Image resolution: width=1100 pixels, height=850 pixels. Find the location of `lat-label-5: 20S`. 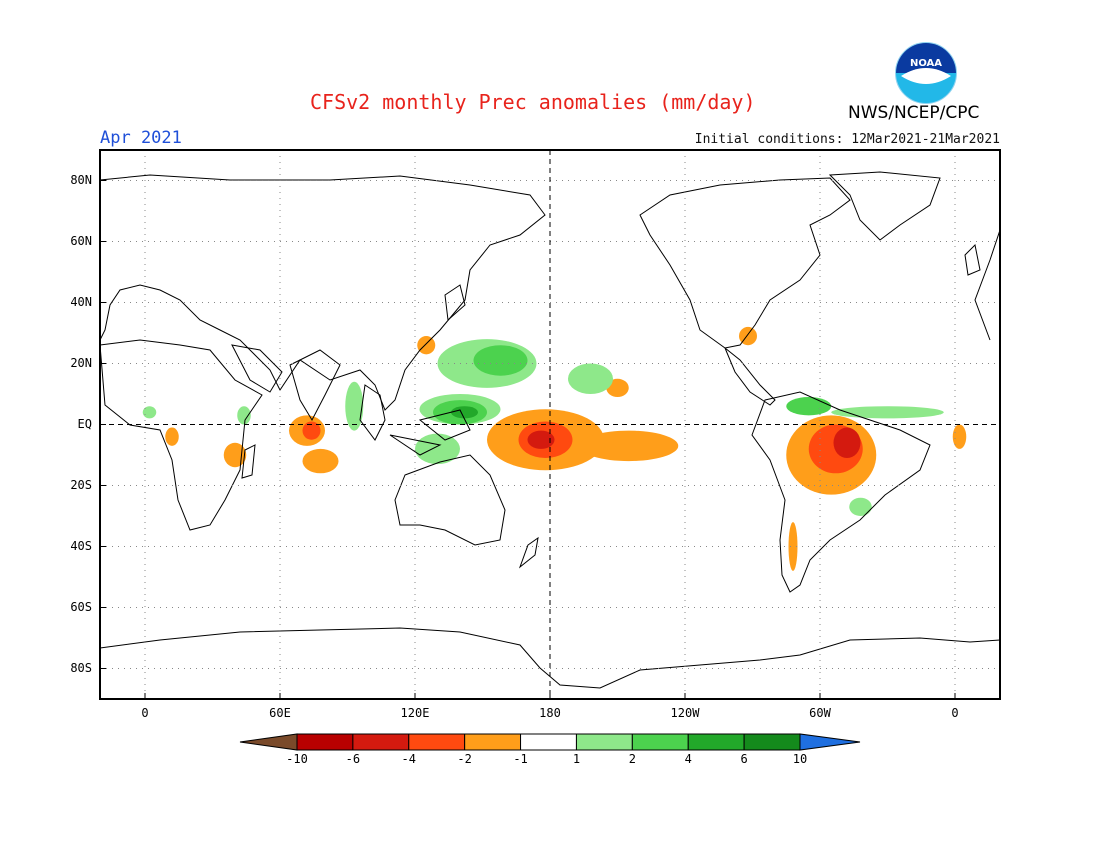

lat-label-5: 20S is located at coordinates (81, 484).